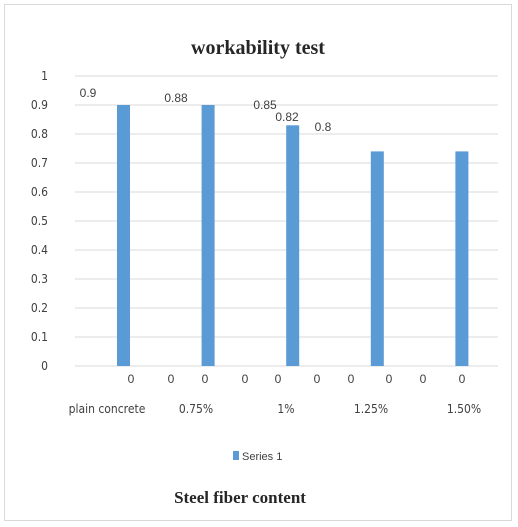  Describe the element at coordinates (240, 497) in the screenshot. I see `x-axis-title: Steel fiber content` at that location.